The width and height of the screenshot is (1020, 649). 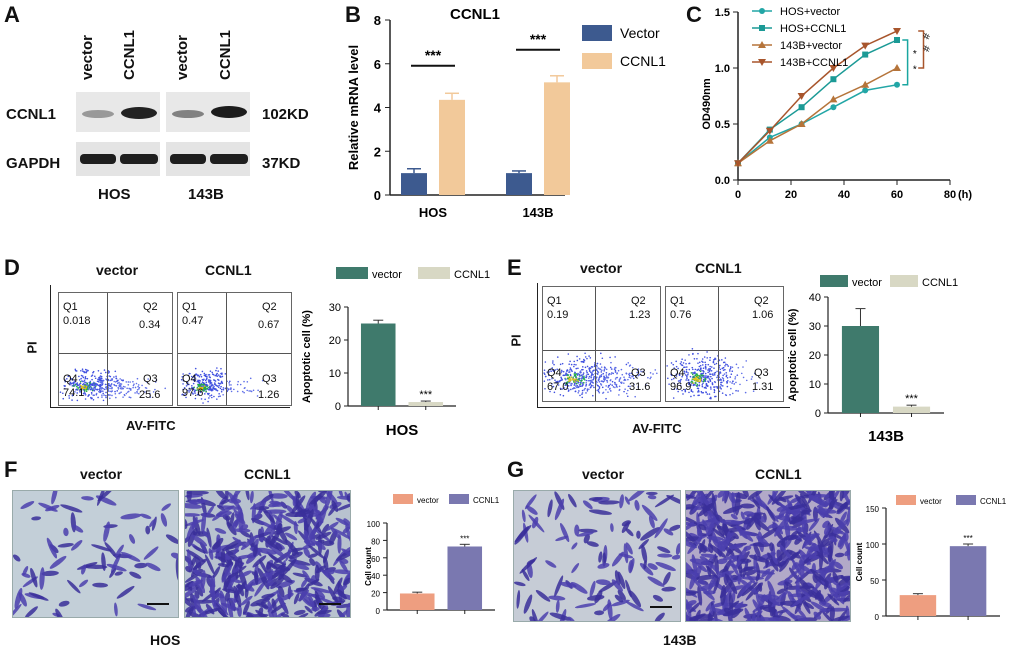 I want to click on lane-label-ccnl1-hos: CCNL1, so click(x=129, y=54).